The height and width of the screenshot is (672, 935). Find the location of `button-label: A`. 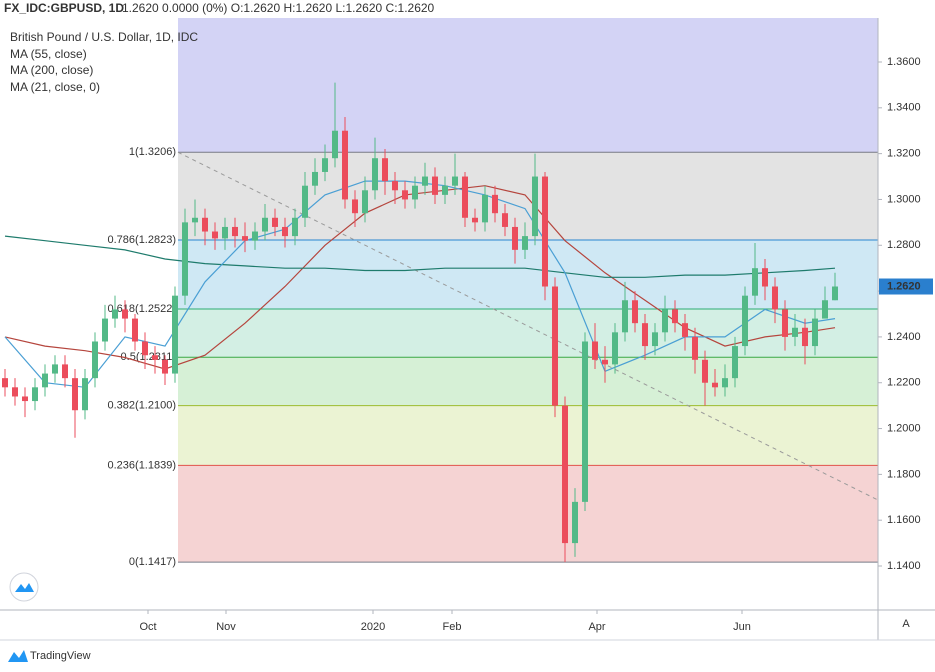

button-label: A is located at coordinates (906, 624).